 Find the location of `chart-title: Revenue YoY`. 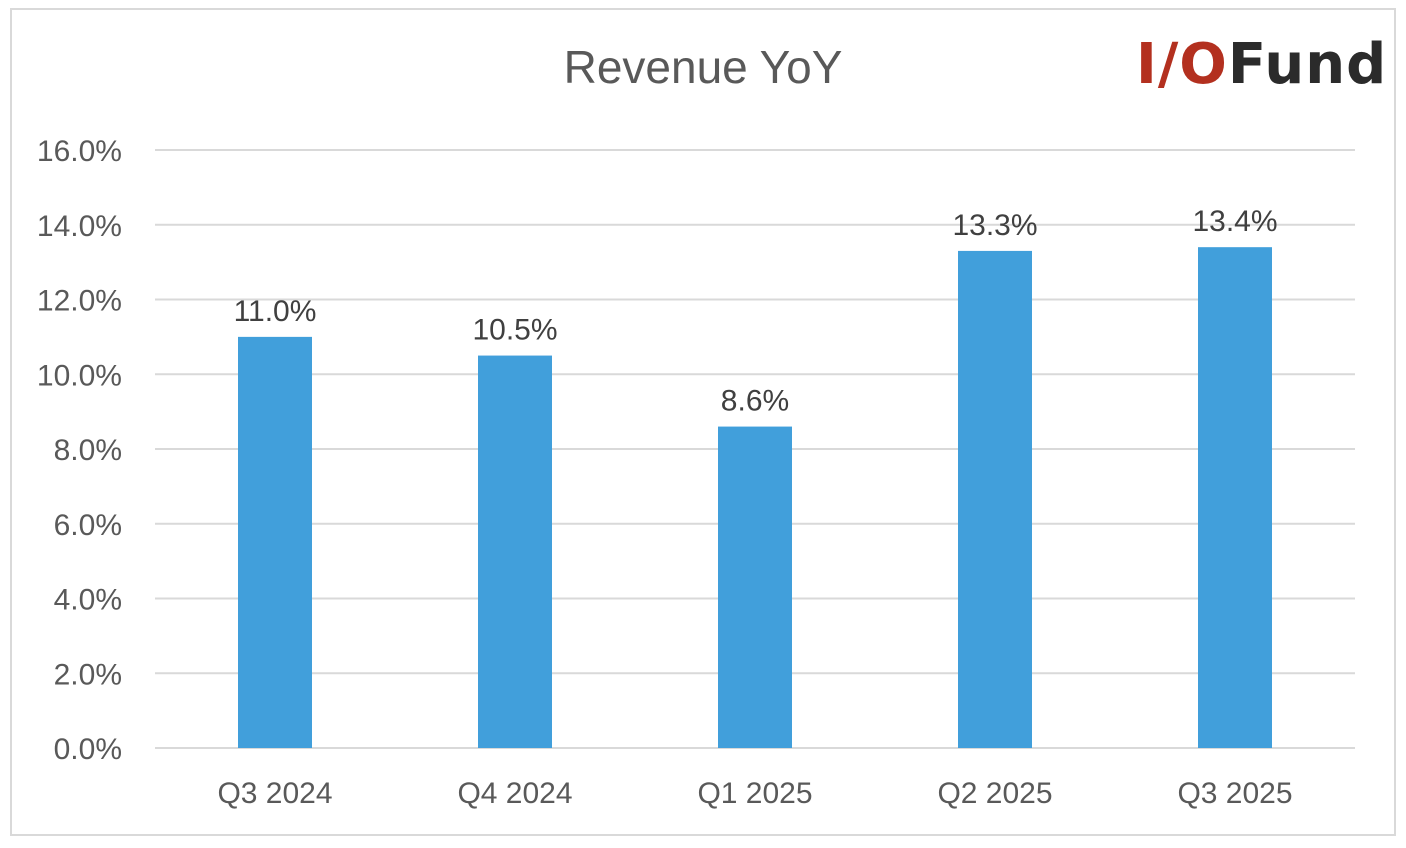

chart-title: Revenue YoY is located at coordinates (703, 67).